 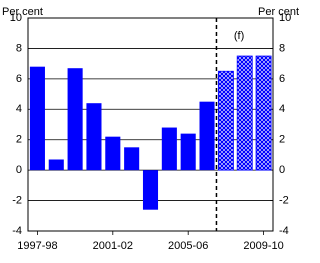 What do you see at coordinates (285, 18) in the screenshot?
I see `y2-tick-label: 10` at bounding box center [285, 18].